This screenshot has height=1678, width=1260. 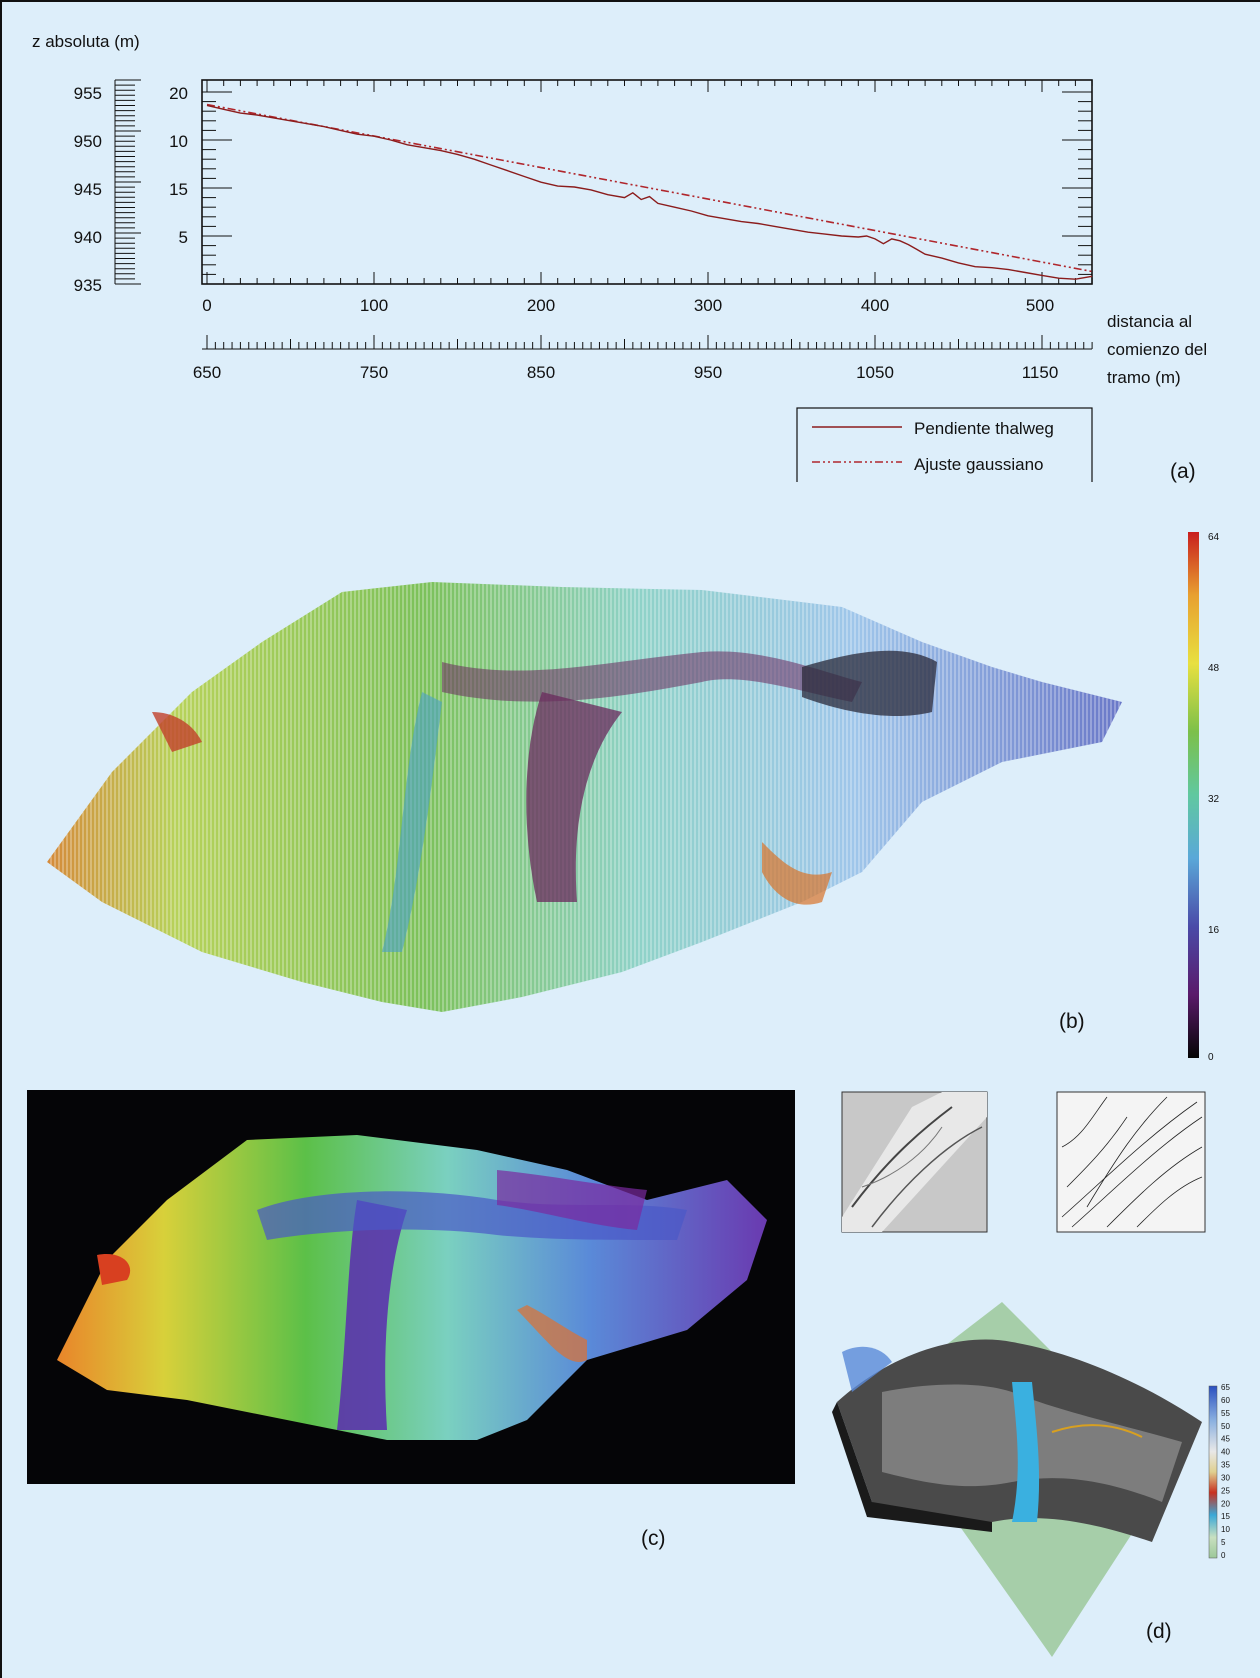 What do you see at coordinates (1223, 1555) in the screenshot?
I see `colorbar-d-tick: 0` at bounding box center [1223, 1555].